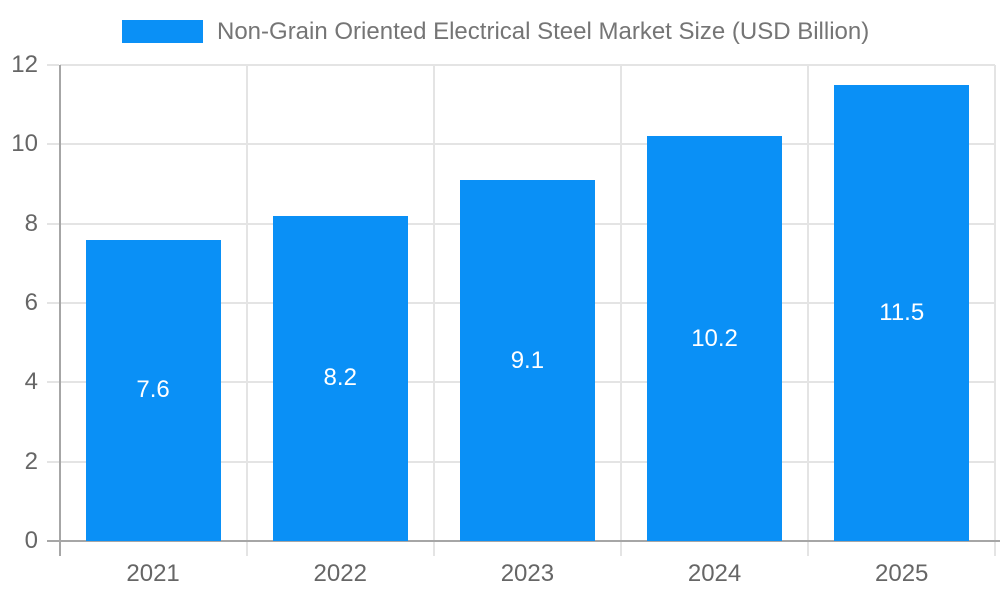 The width and height of the screenshot is (1000, 600). What do you see at coordinates (527, 573) in the screenshot?
I see `x-axis-tick-label: 2023` at bounding box center [527, 573].